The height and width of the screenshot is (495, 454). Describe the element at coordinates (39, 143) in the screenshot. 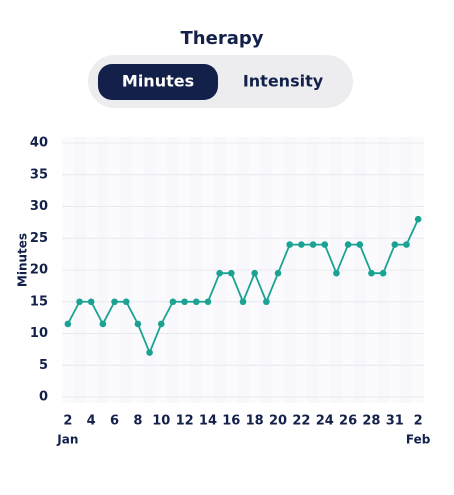

I see `y-tick-label: 40` at that location.